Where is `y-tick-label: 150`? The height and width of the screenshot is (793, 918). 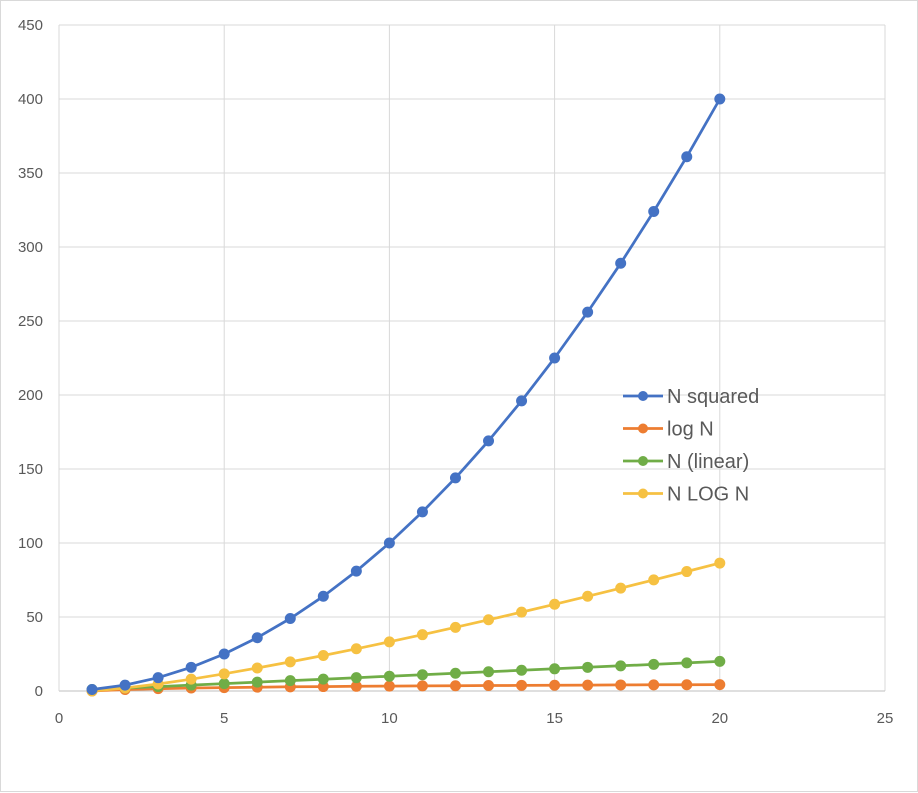
y-tick-label: 150 is located at coordinates (30, 469).